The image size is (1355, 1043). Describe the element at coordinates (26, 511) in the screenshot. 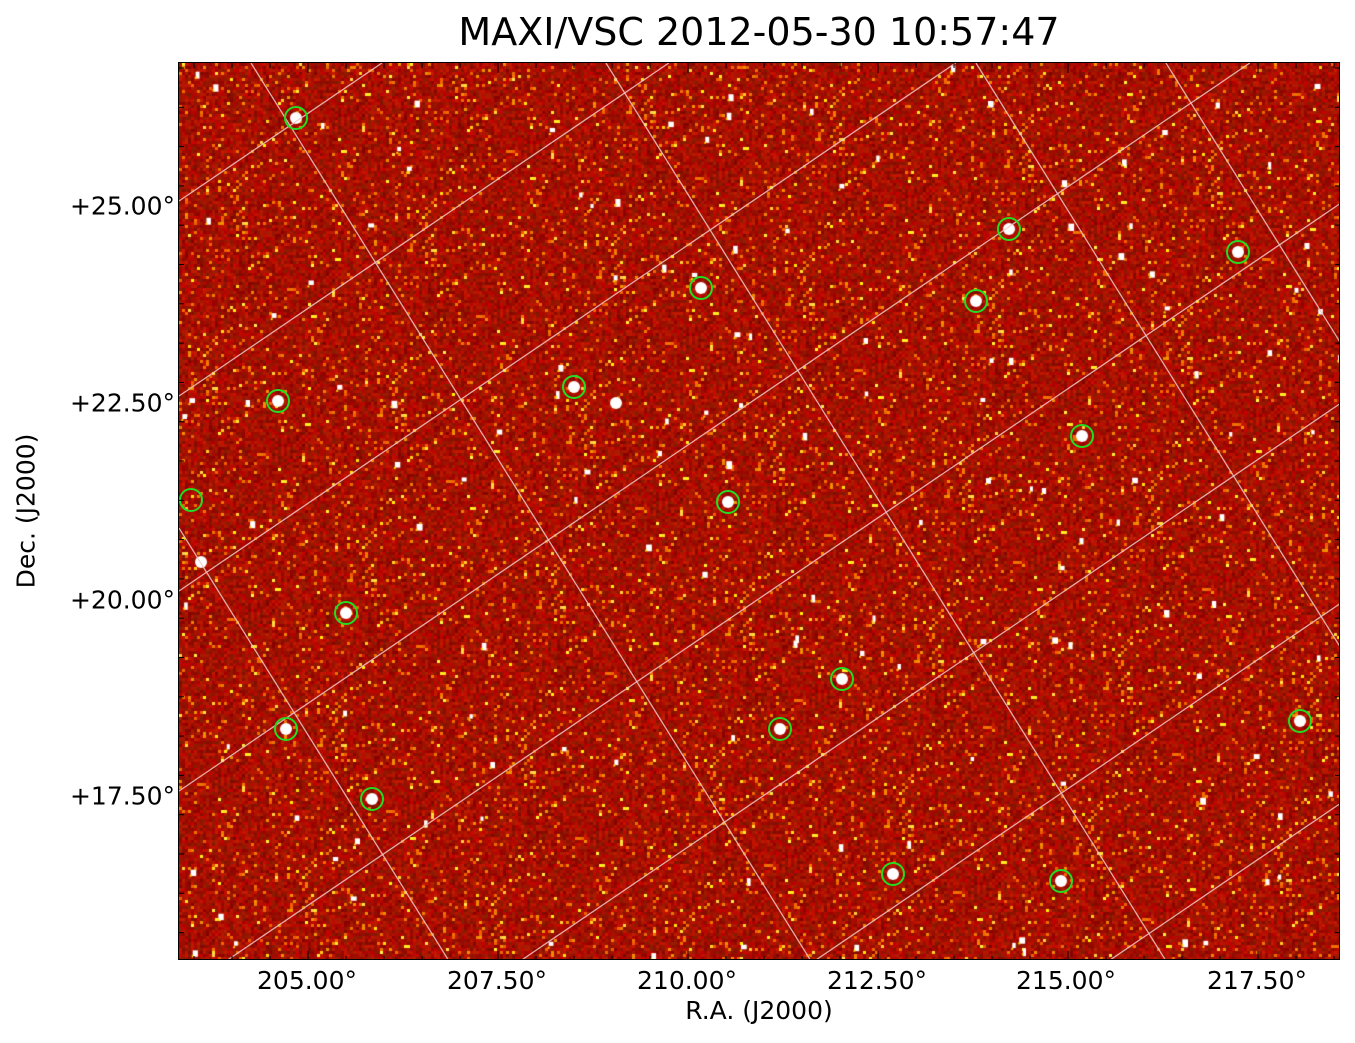

I see `y-axis-label: Dec. (J2000)` at that location.